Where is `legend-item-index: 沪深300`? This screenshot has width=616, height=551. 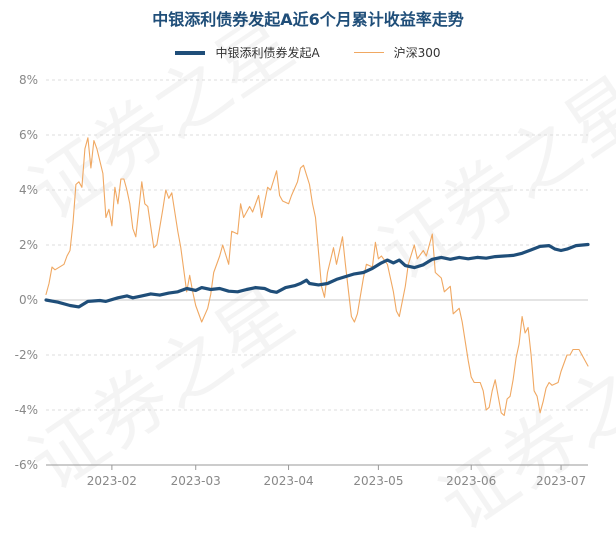
legend-item-index: 沪深300 is located at coordinates (397, 52).